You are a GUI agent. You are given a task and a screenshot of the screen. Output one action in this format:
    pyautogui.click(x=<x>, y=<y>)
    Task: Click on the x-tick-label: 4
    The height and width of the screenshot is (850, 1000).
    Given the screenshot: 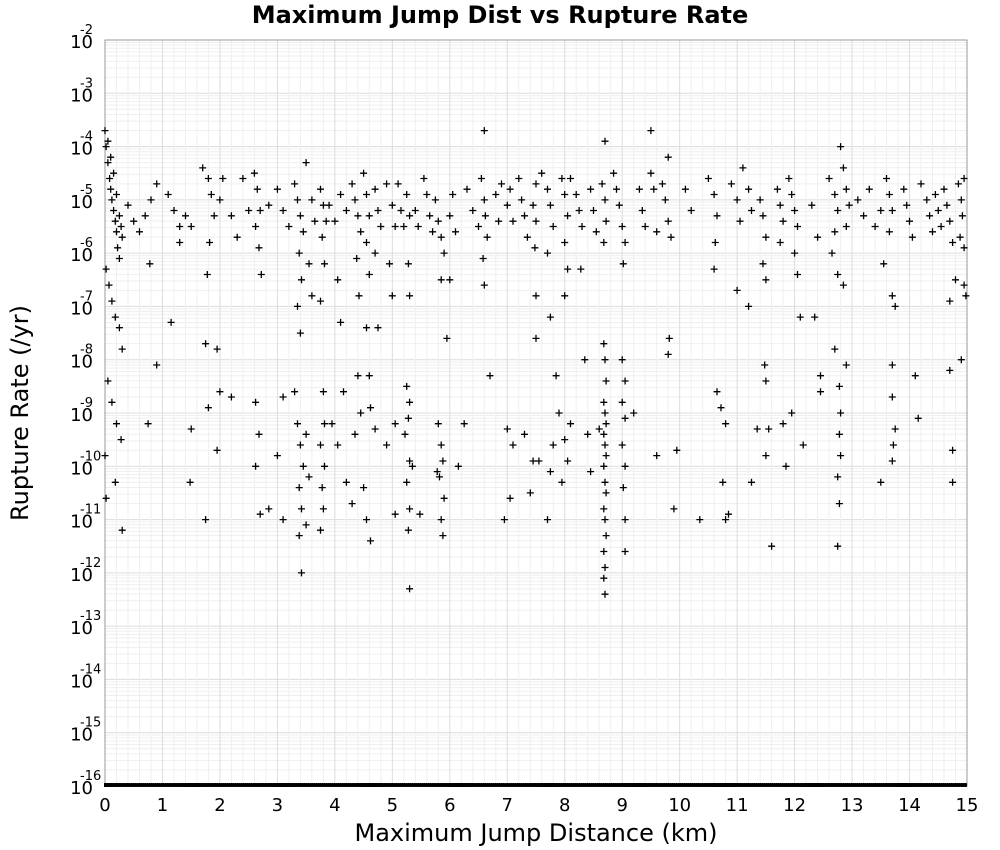 What is the action you would take?
    pyautogui.click(x=334, y=805)
    